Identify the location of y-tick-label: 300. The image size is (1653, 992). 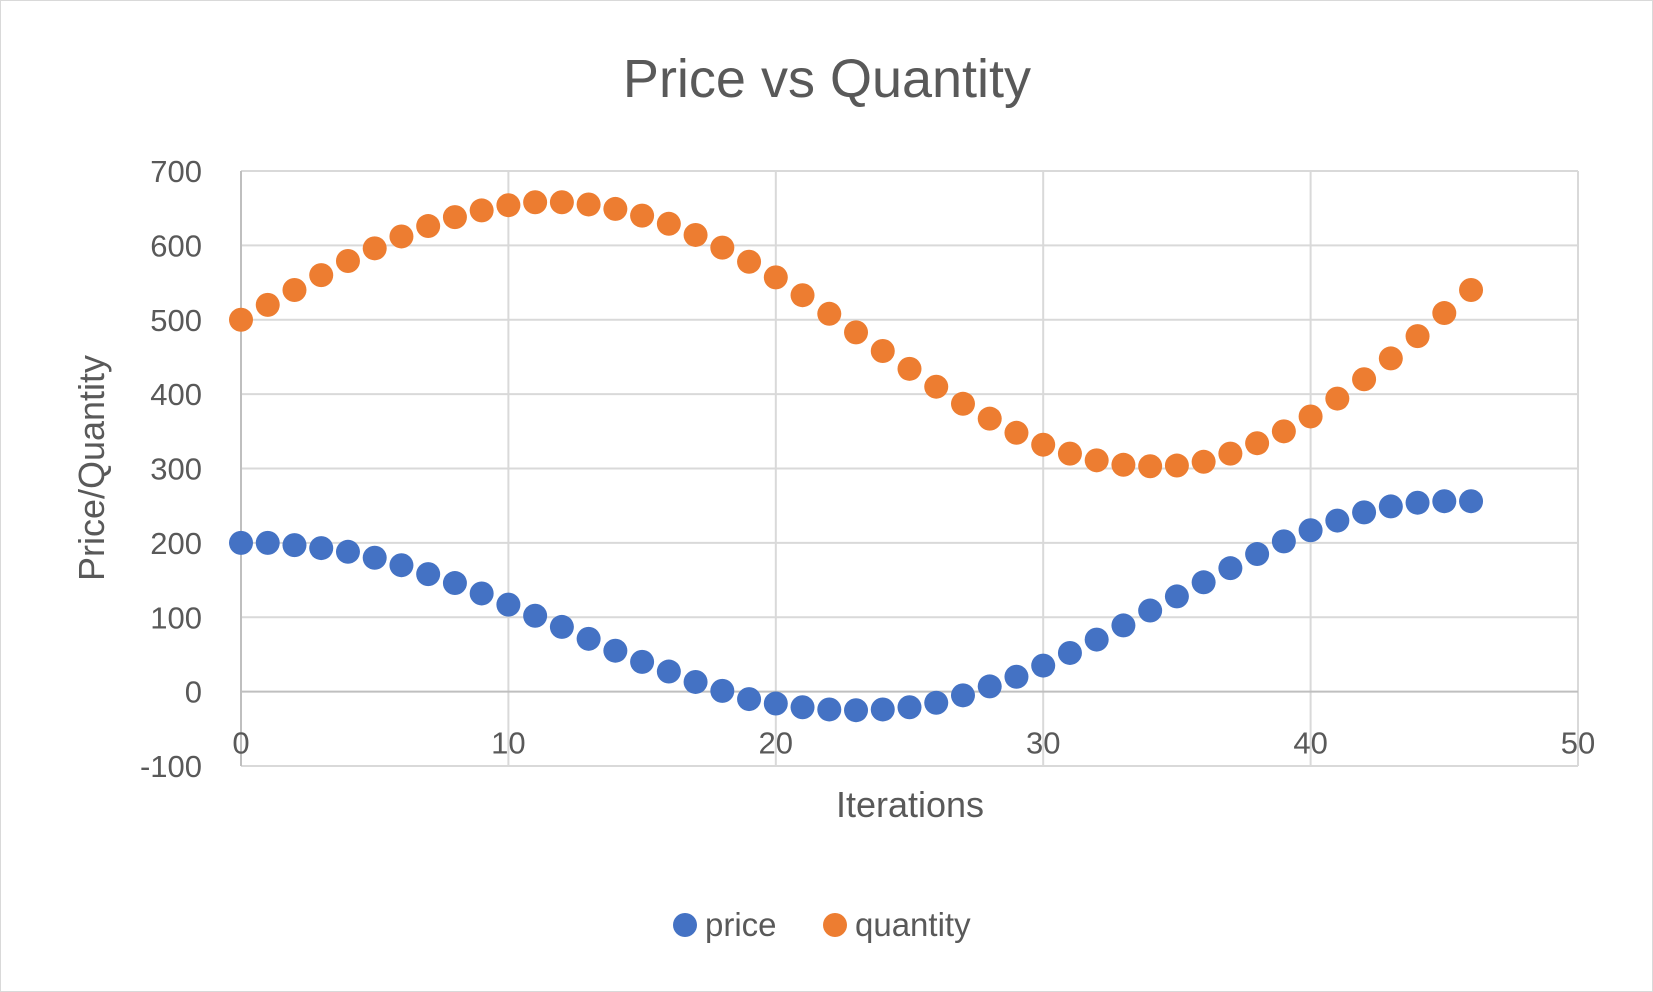
(176, 469).